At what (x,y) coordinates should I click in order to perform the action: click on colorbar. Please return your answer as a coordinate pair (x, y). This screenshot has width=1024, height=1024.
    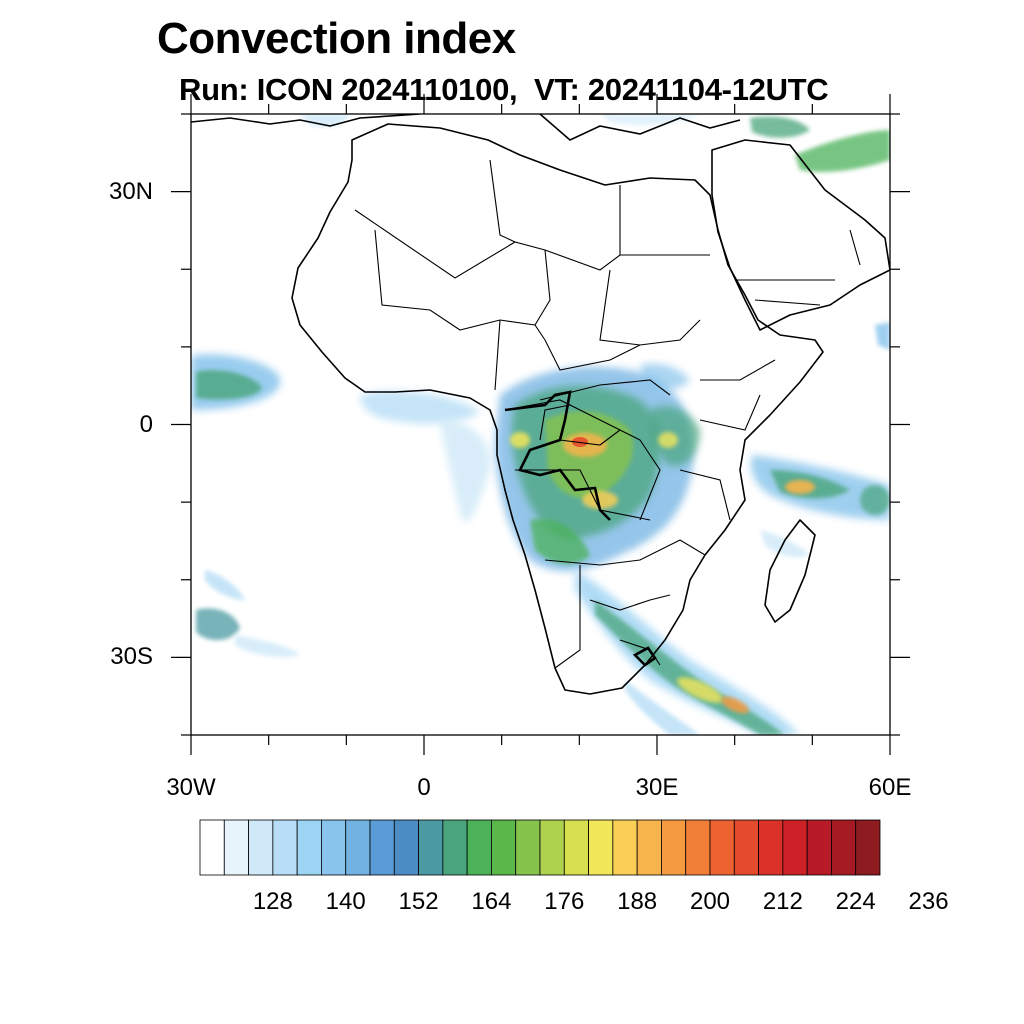
    Looking at the image, I should click on (540, 847).